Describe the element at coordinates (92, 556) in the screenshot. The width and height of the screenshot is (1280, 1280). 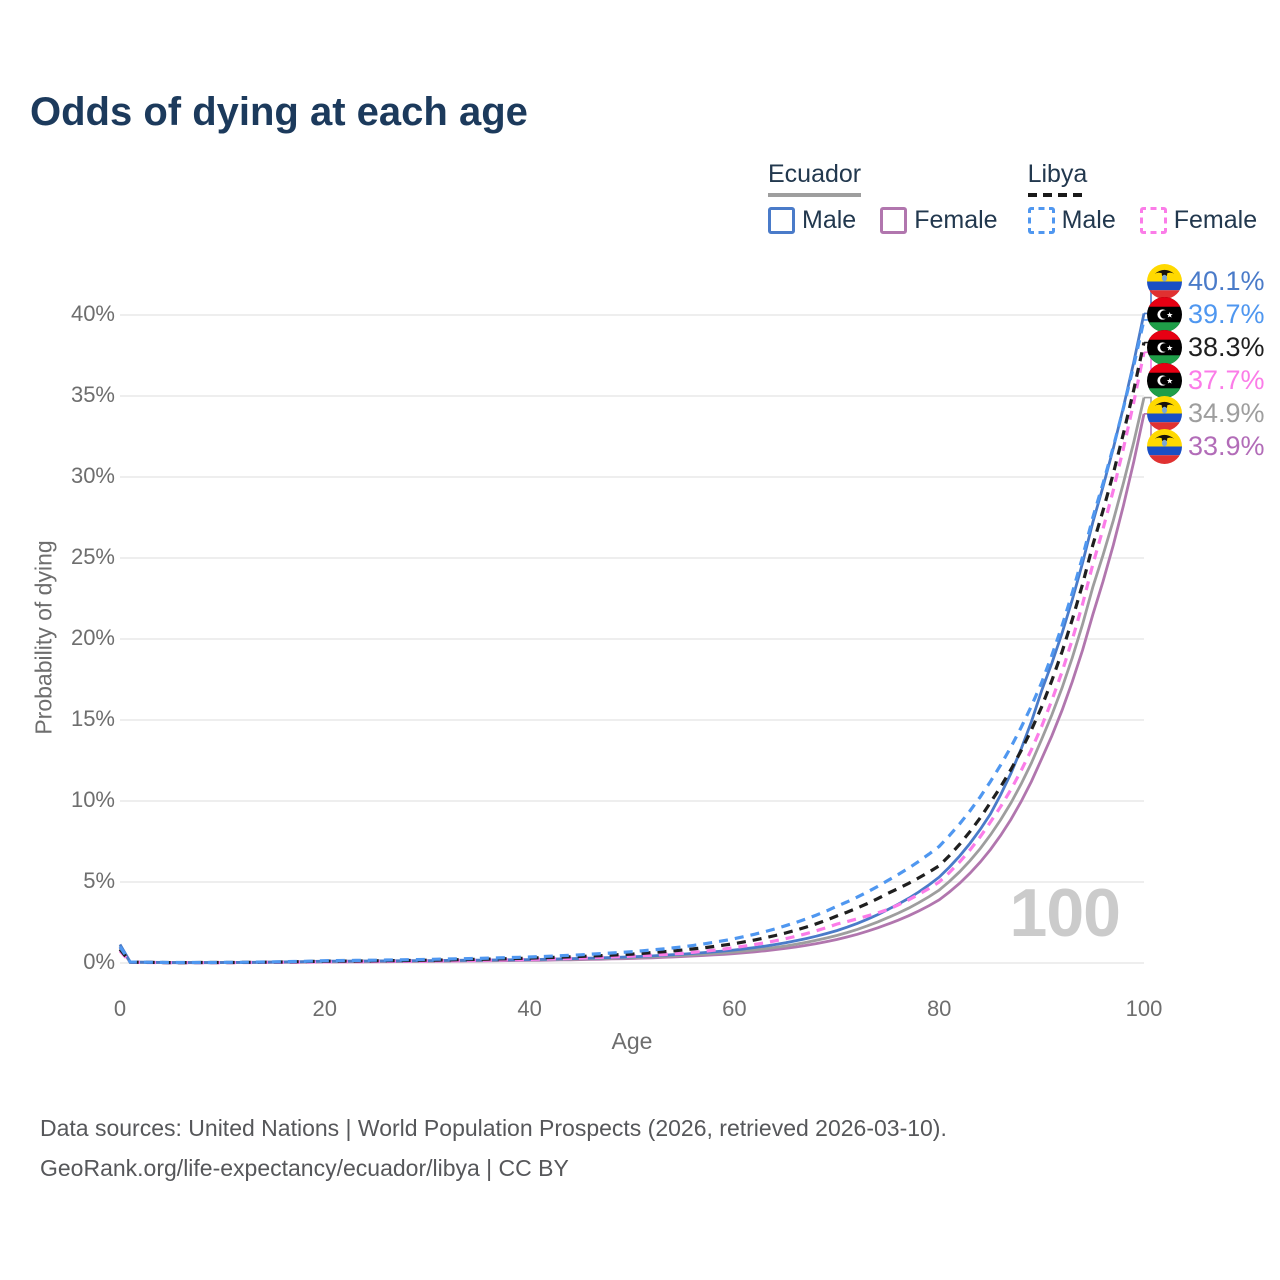
I see `y-tick-label: 25%` at that location.